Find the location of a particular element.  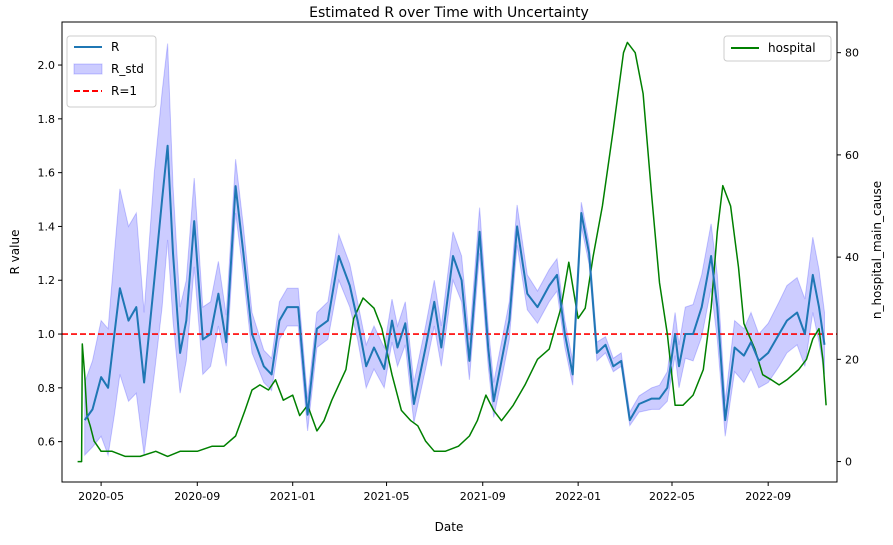

x-tick-label: 2022-09 is located at coordinates (768, 496).